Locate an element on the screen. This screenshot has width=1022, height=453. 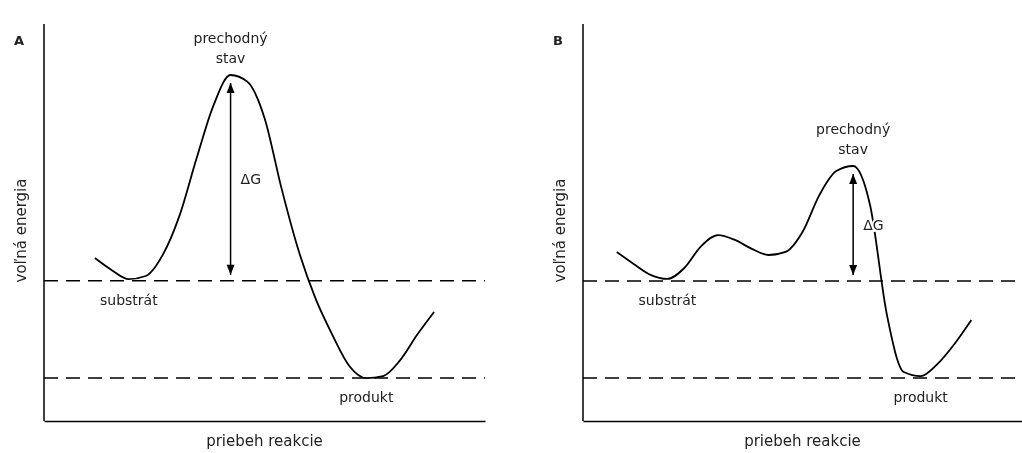
chart-title: A is located at coordinates (19, 40).